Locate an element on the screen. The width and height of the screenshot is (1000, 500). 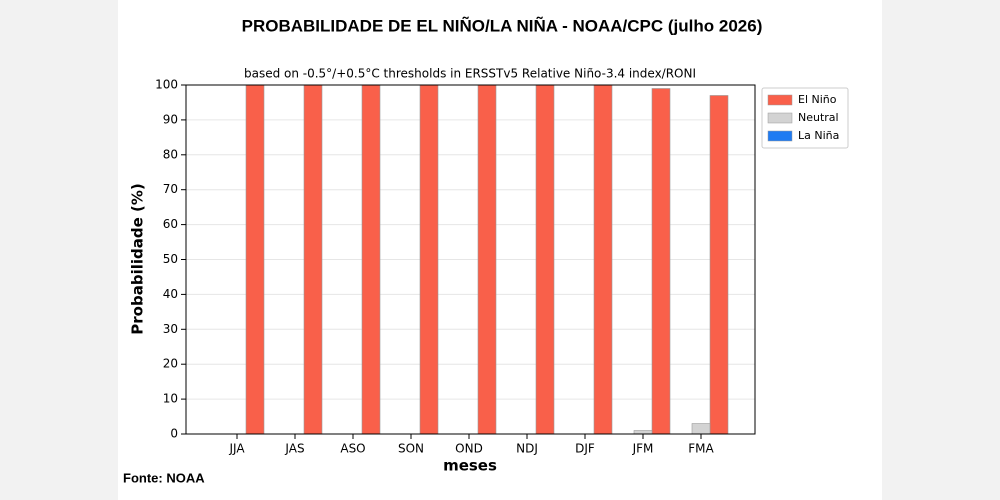
y-tick-label: 90 is located at coordinates (170, 119).